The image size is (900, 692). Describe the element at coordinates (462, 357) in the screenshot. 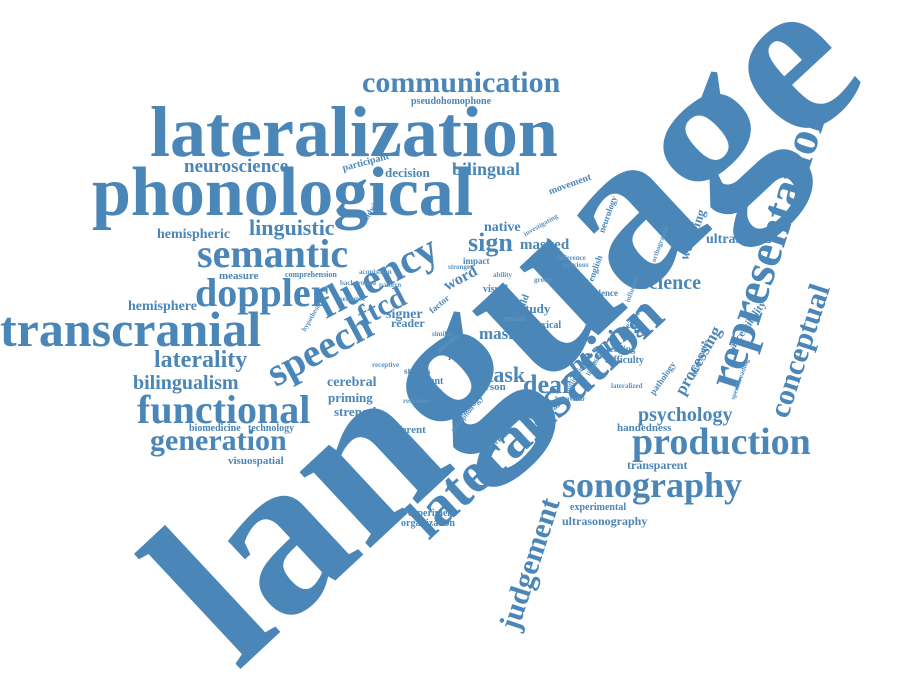

I see `word-rhyme: rhyme` at that location.